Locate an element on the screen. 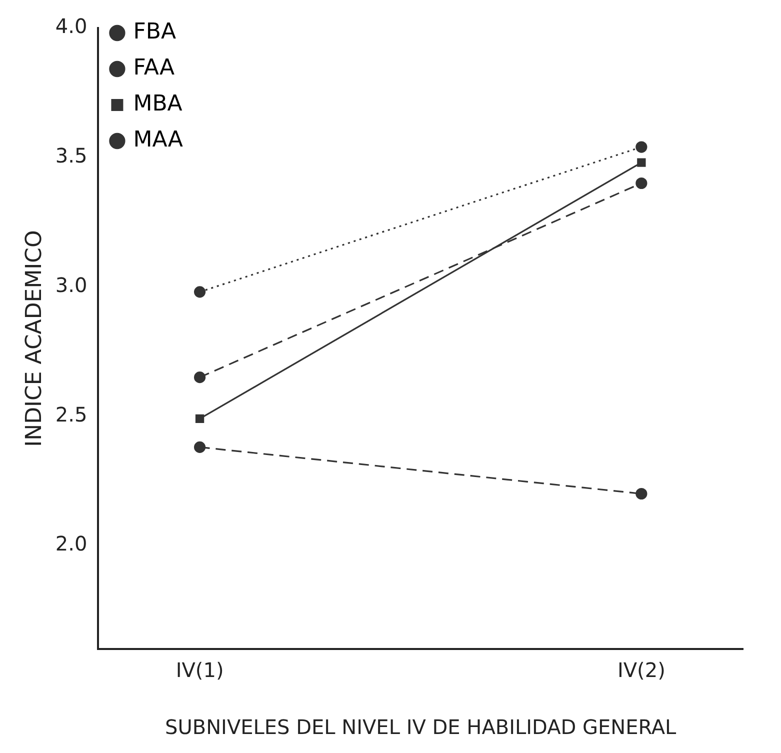 The image size is (781, 753). y-tick-label: 2.0 is located at coordinates (71, 544).